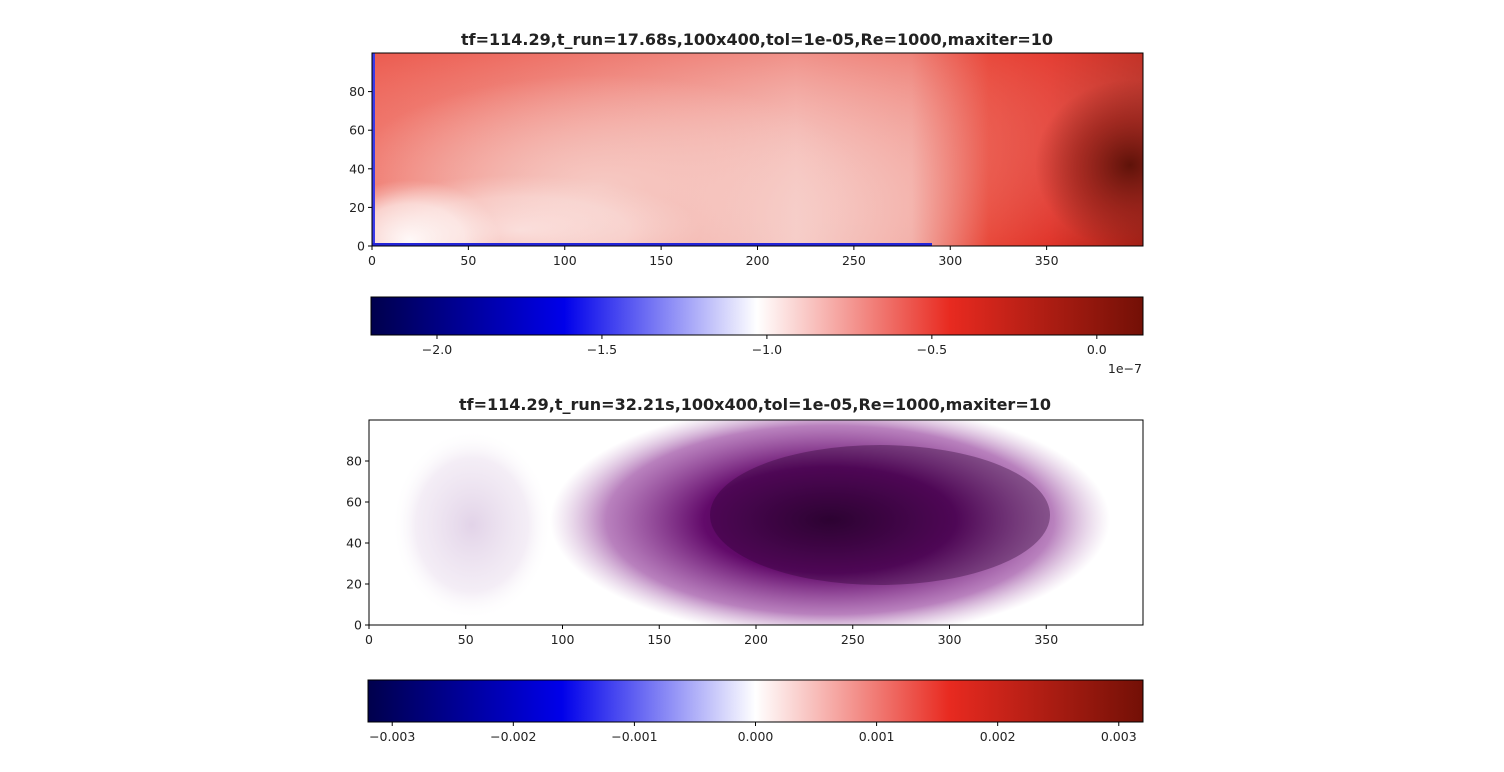 Image resolution: width=1504 pixels, height=772 pixels. Describe the element at coordinates (755, 701) in the screenshot. I see `chart-2-colorbar` at that location.